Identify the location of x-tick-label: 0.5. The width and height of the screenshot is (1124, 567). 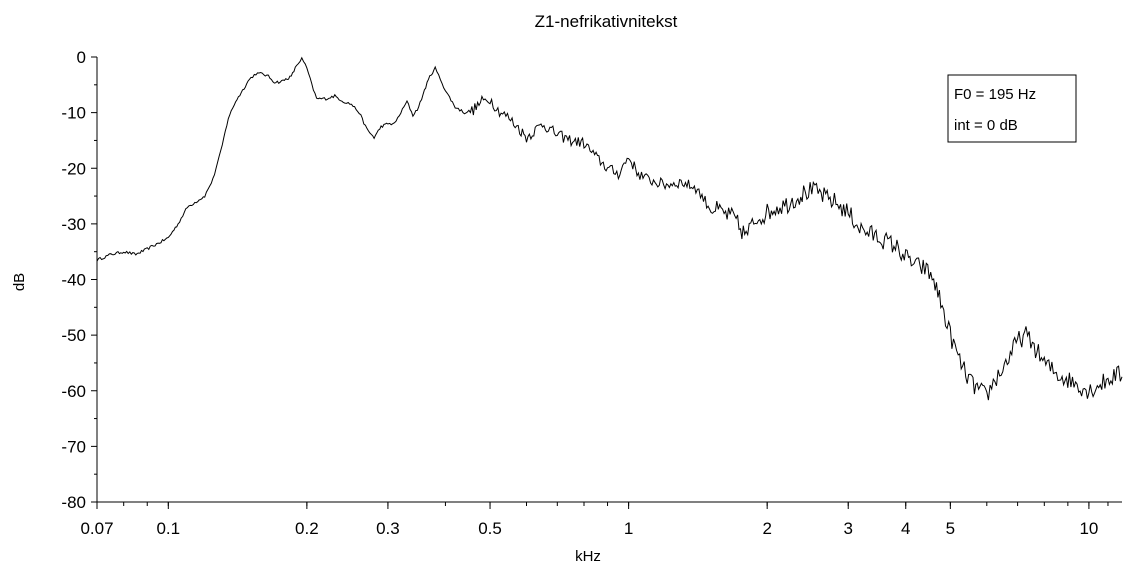
(490, 528).